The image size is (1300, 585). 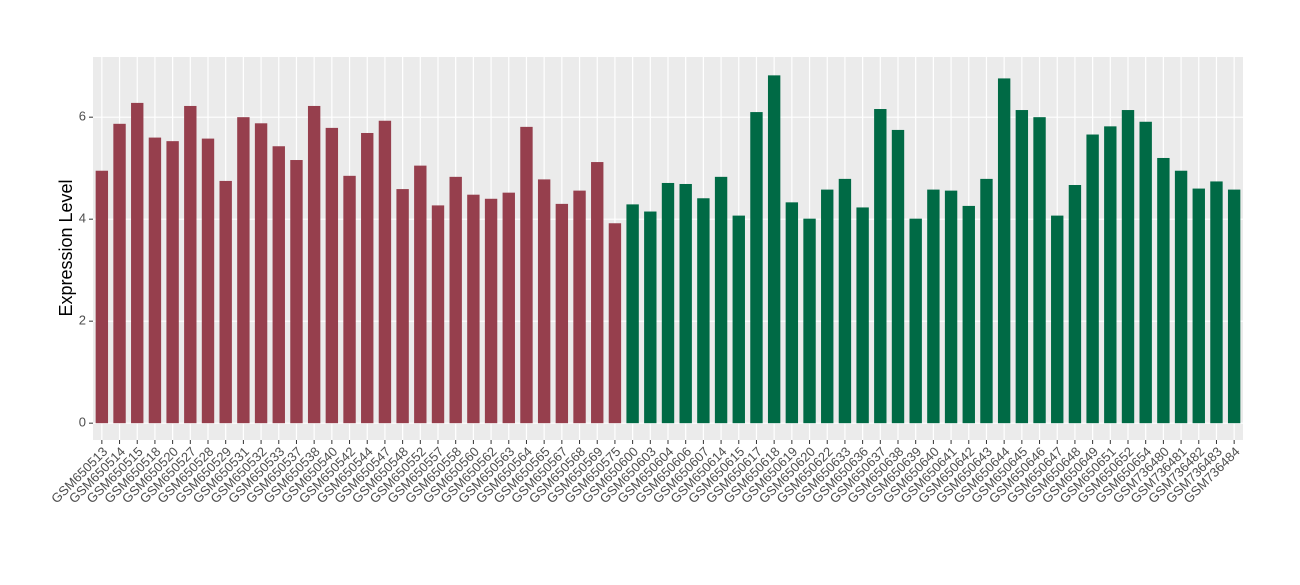 What do you see at coordinates (82, 218) in the screenshot?
I see `y-tick-label: 4` at bounding box center [82, 218].